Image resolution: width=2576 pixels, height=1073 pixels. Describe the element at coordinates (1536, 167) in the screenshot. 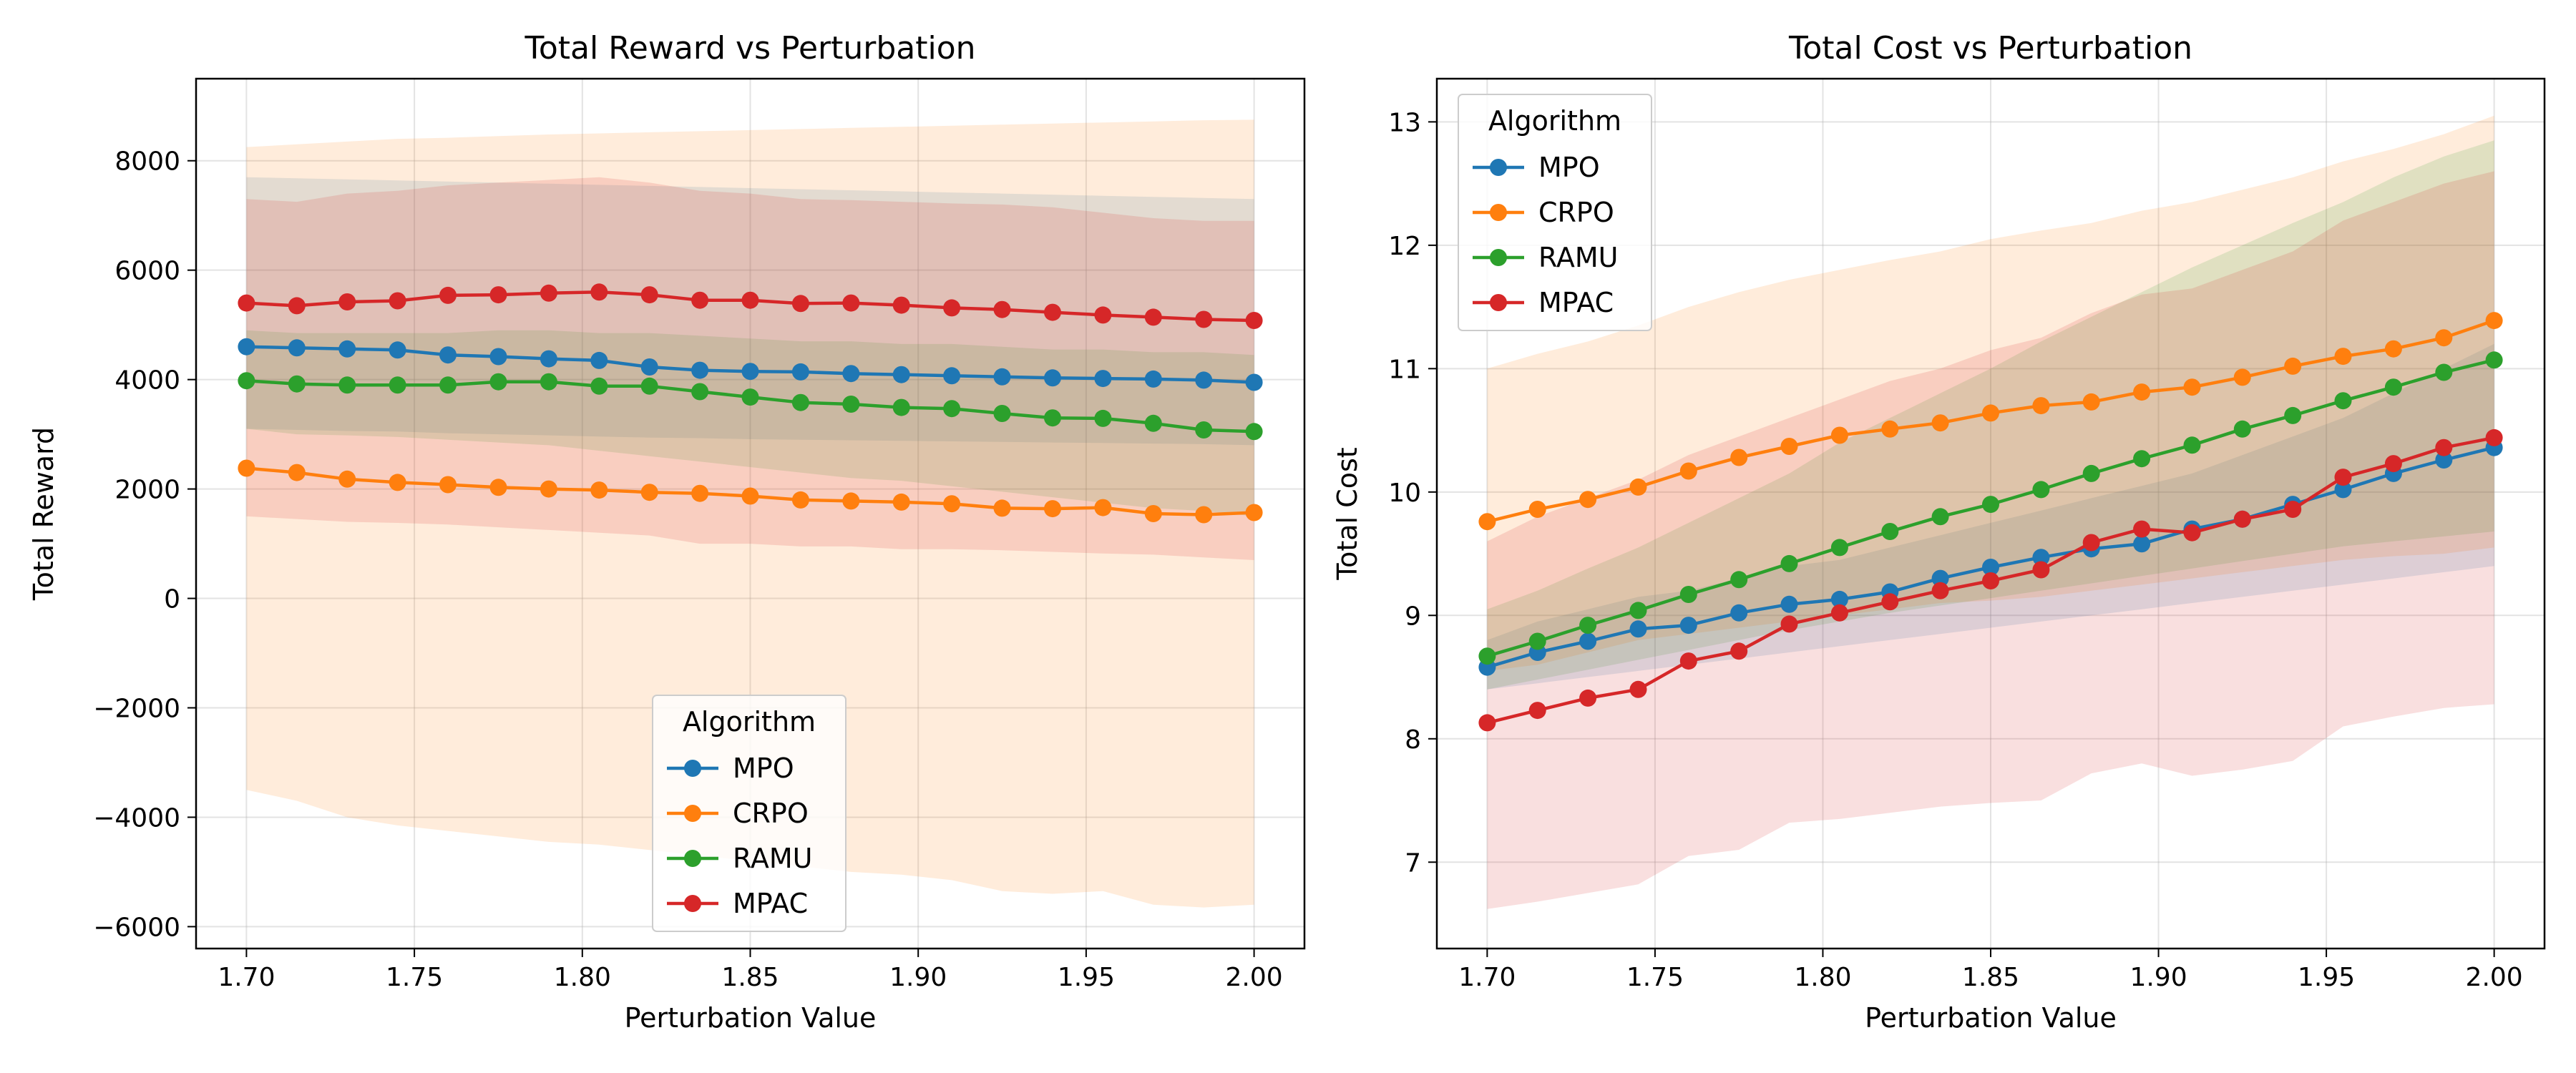

I see `cost-legend-item-mpo: MPO` at that location.